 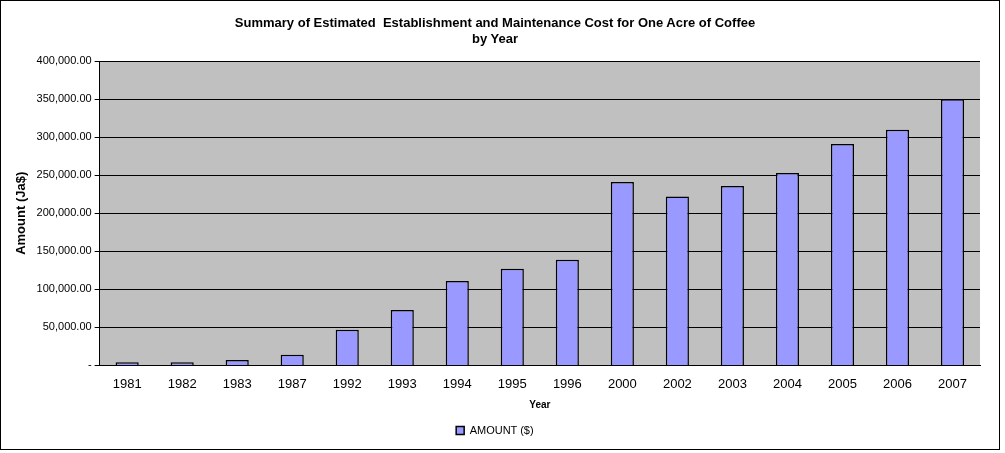 I want to click on y-tick-label: 300,000.00, so click(x=64, y=136).